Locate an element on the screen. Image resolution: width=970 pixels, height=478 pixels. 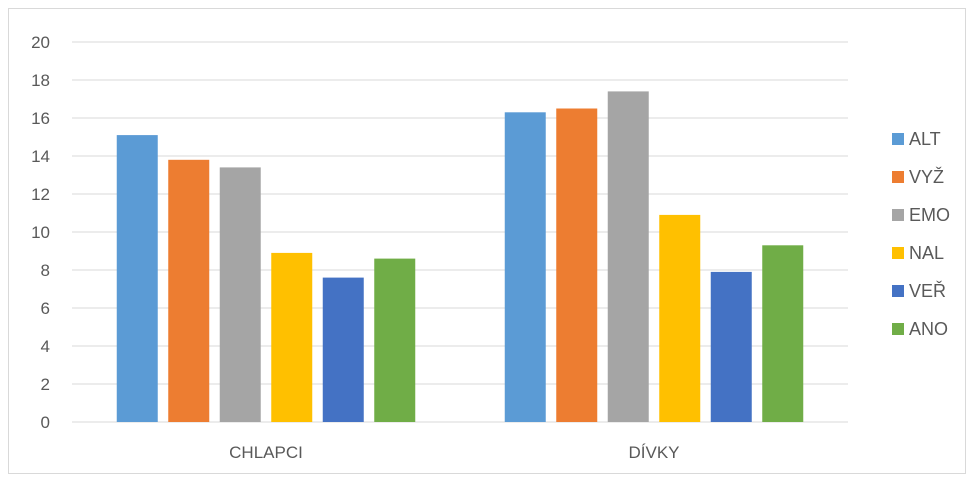
bar-EMO-CHLAPCI is located at coordinates (240, 294).